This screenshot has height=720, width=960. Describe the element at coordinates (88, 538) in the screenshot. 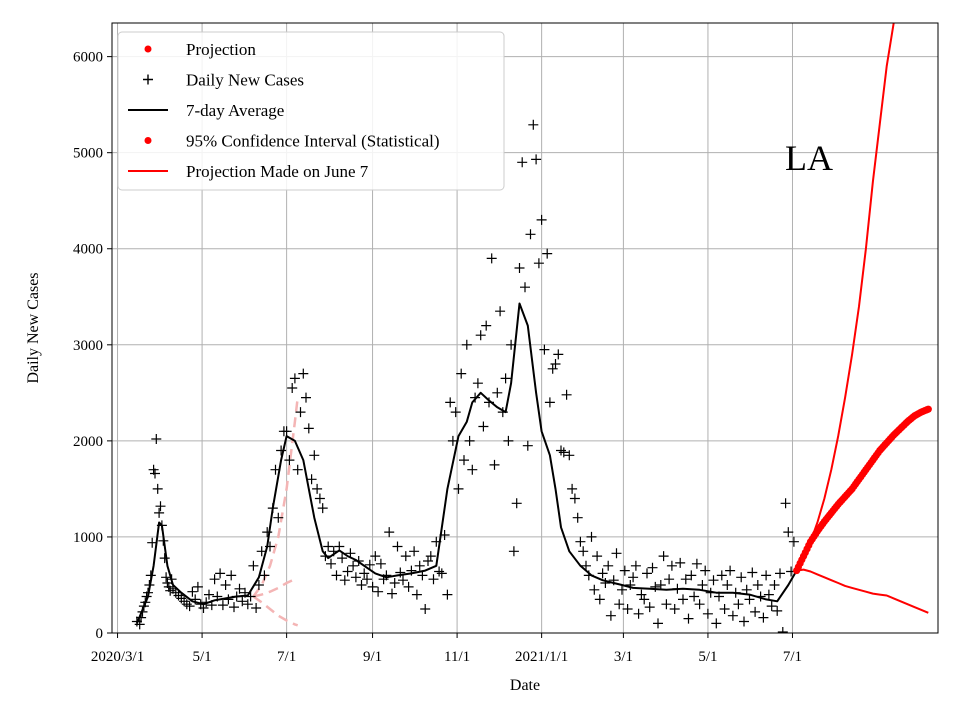

I see `y-tick-label: 1000` at that location.